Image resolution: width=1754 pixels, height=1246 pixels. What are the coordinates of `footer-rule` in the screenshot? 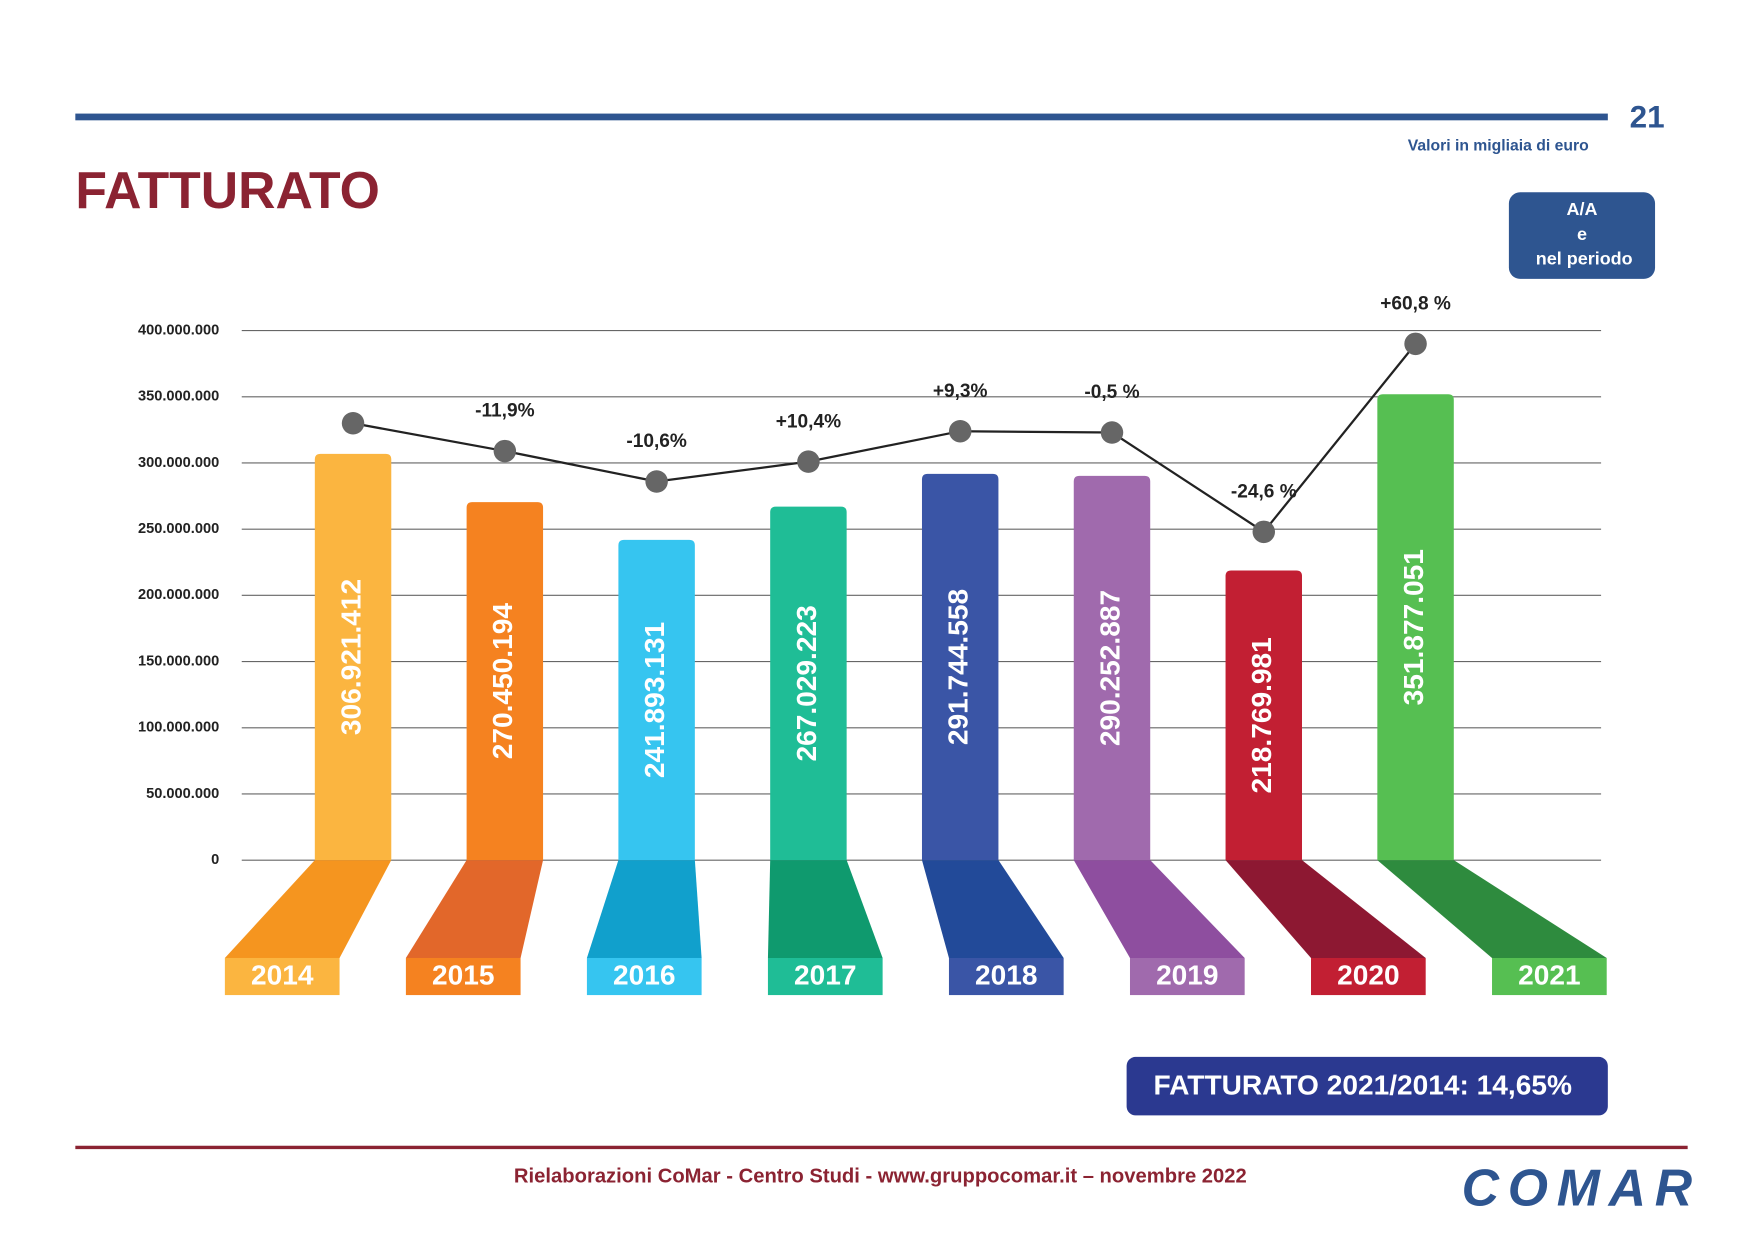 It's located at (881, 1147).